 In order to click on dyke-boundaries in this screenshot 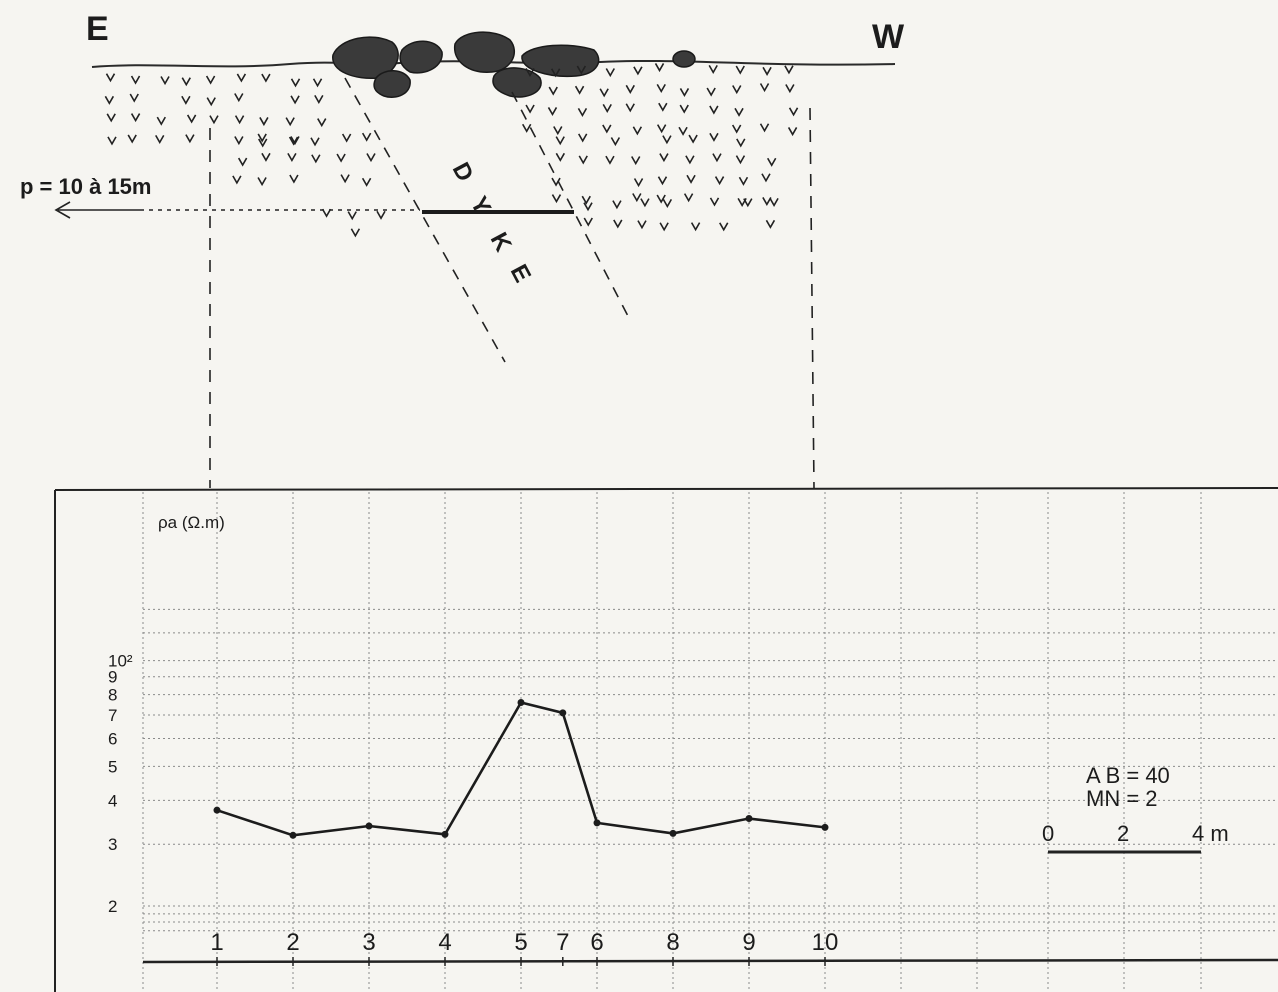, I will do `click(487, 220)`.